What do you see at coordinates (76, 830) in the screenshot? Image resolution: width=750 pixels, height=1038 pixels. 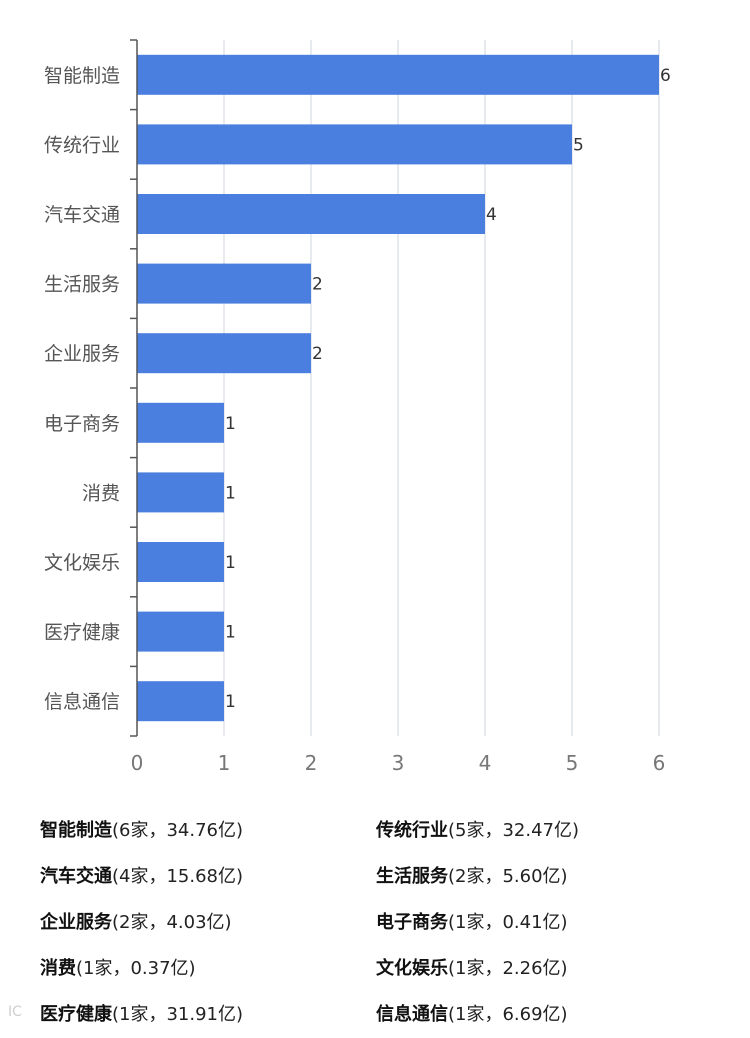 I see `legend-name: 智能制造` at bounding box center [76, 830].